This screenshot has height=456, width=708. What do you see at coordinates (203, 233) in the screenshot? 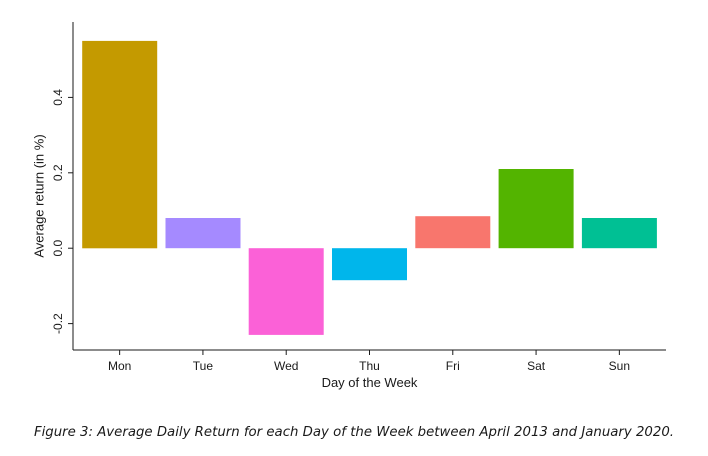
I see `bar-tue` at bounding box center [203, 233].